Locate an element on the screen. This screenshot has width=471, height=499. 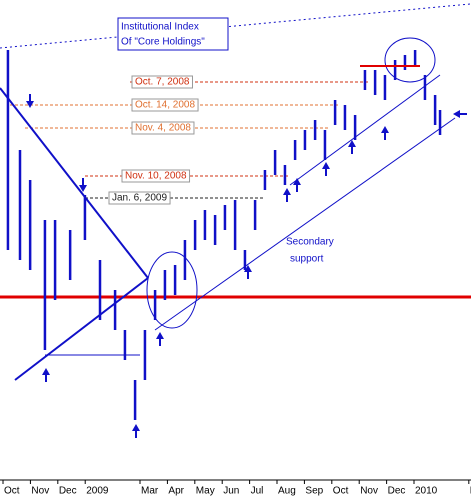
x-tick-label: Jun is located at coordinates (231, 491).